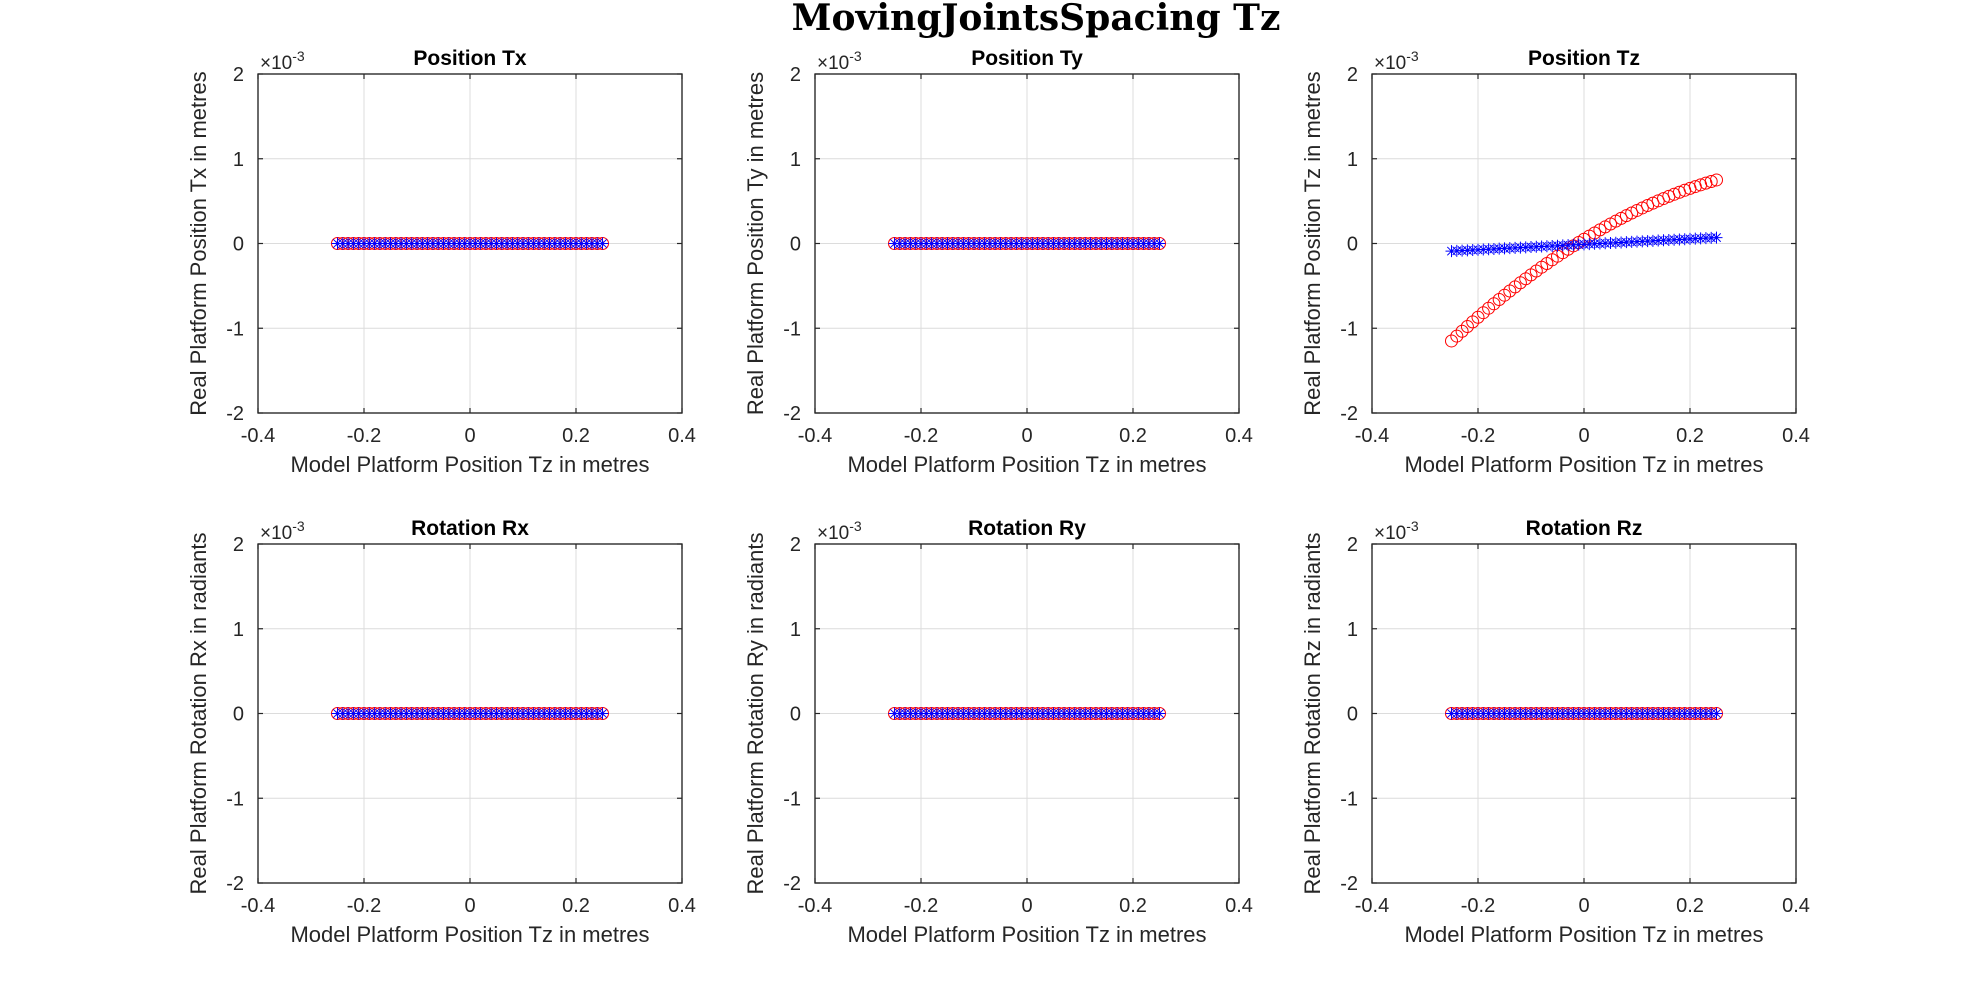 The image size is (1977, 989). What do you see at coordinates (1584, 528) in the screenshot?
I see `subplot-title: Rotation Rz` at bounding box center [1584, 528].